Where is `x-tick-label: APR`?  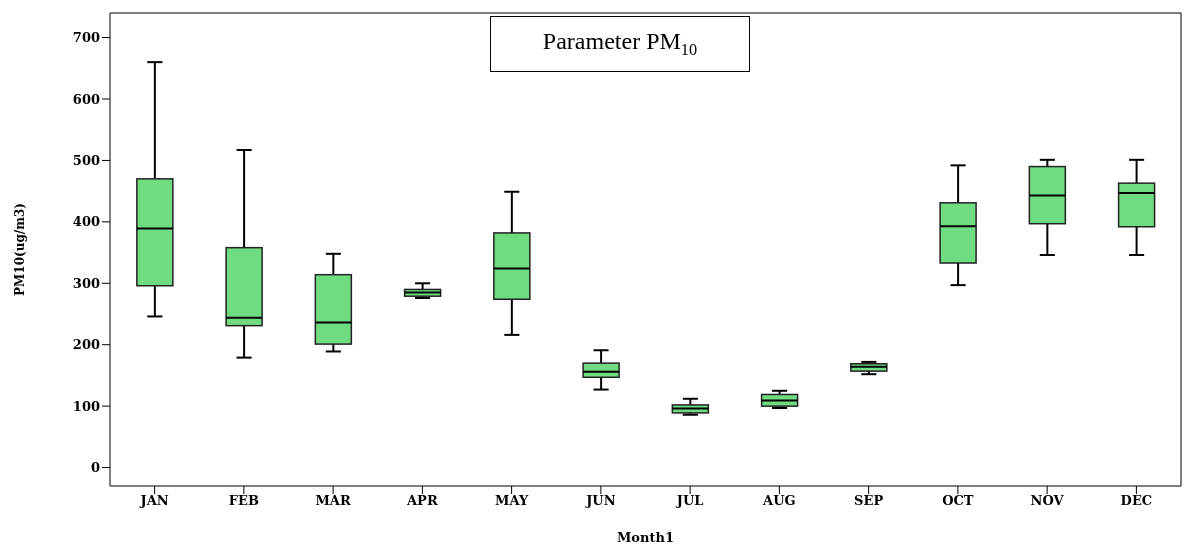
x-tick-label: APR is located at coordinates (422, 501).